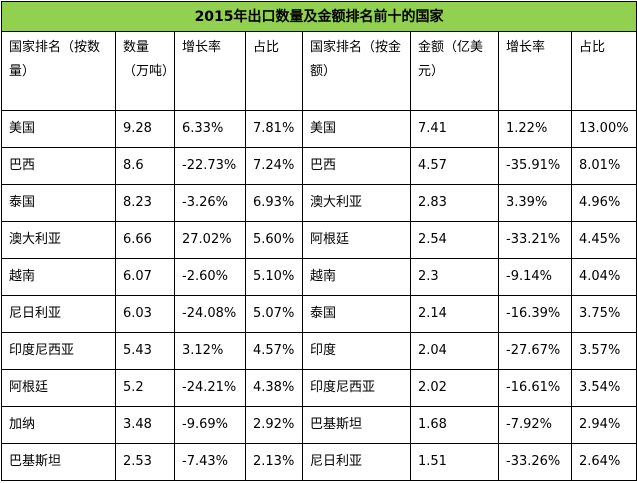 The width and height of the screenshot is (637, 483). I want to click on country-by-amount-cell: 阿根廷, so click(356, 240).